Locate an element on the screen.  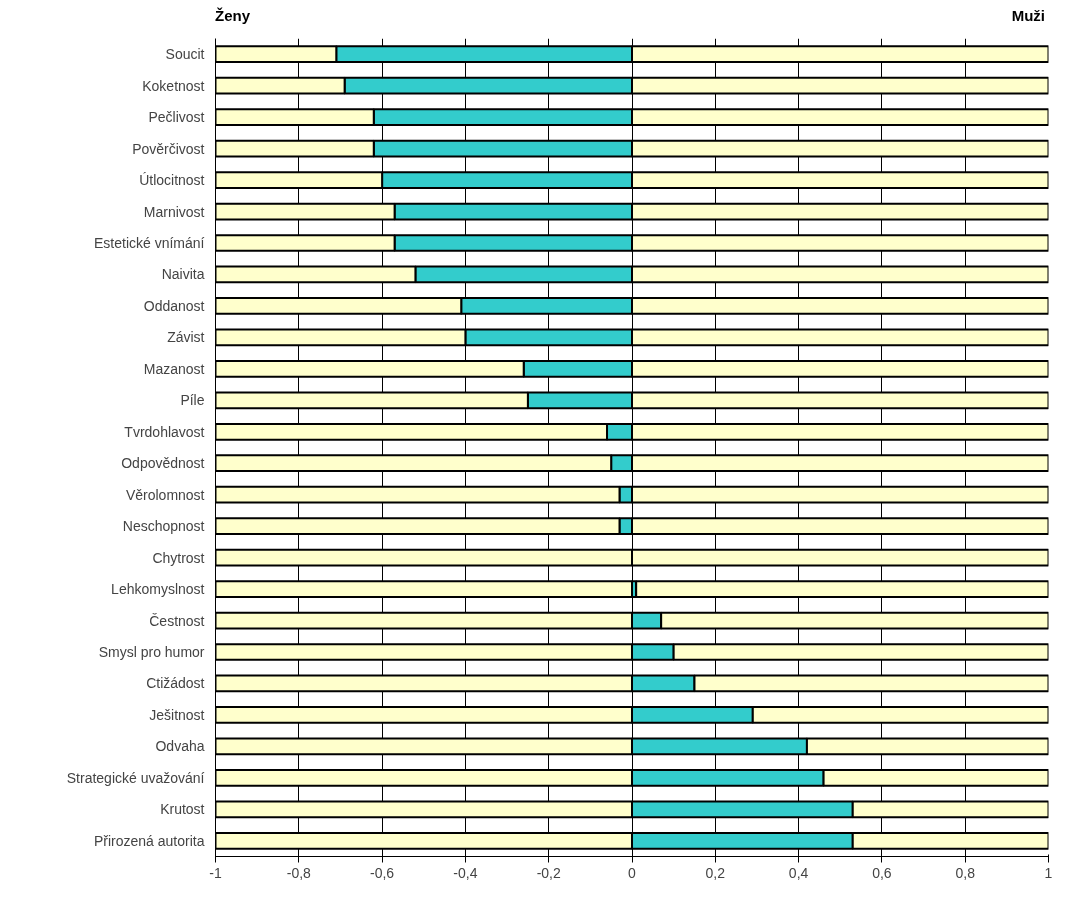
y-tick-label: Krutost is located at coordinates (182, 809).